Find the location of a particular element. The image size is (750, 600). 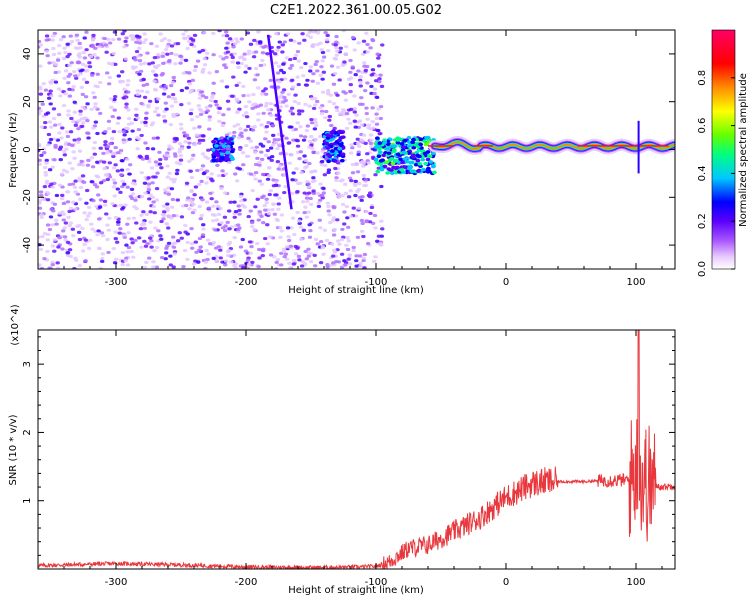

x-tick-label: -200 is located at coordinates (246, 582).